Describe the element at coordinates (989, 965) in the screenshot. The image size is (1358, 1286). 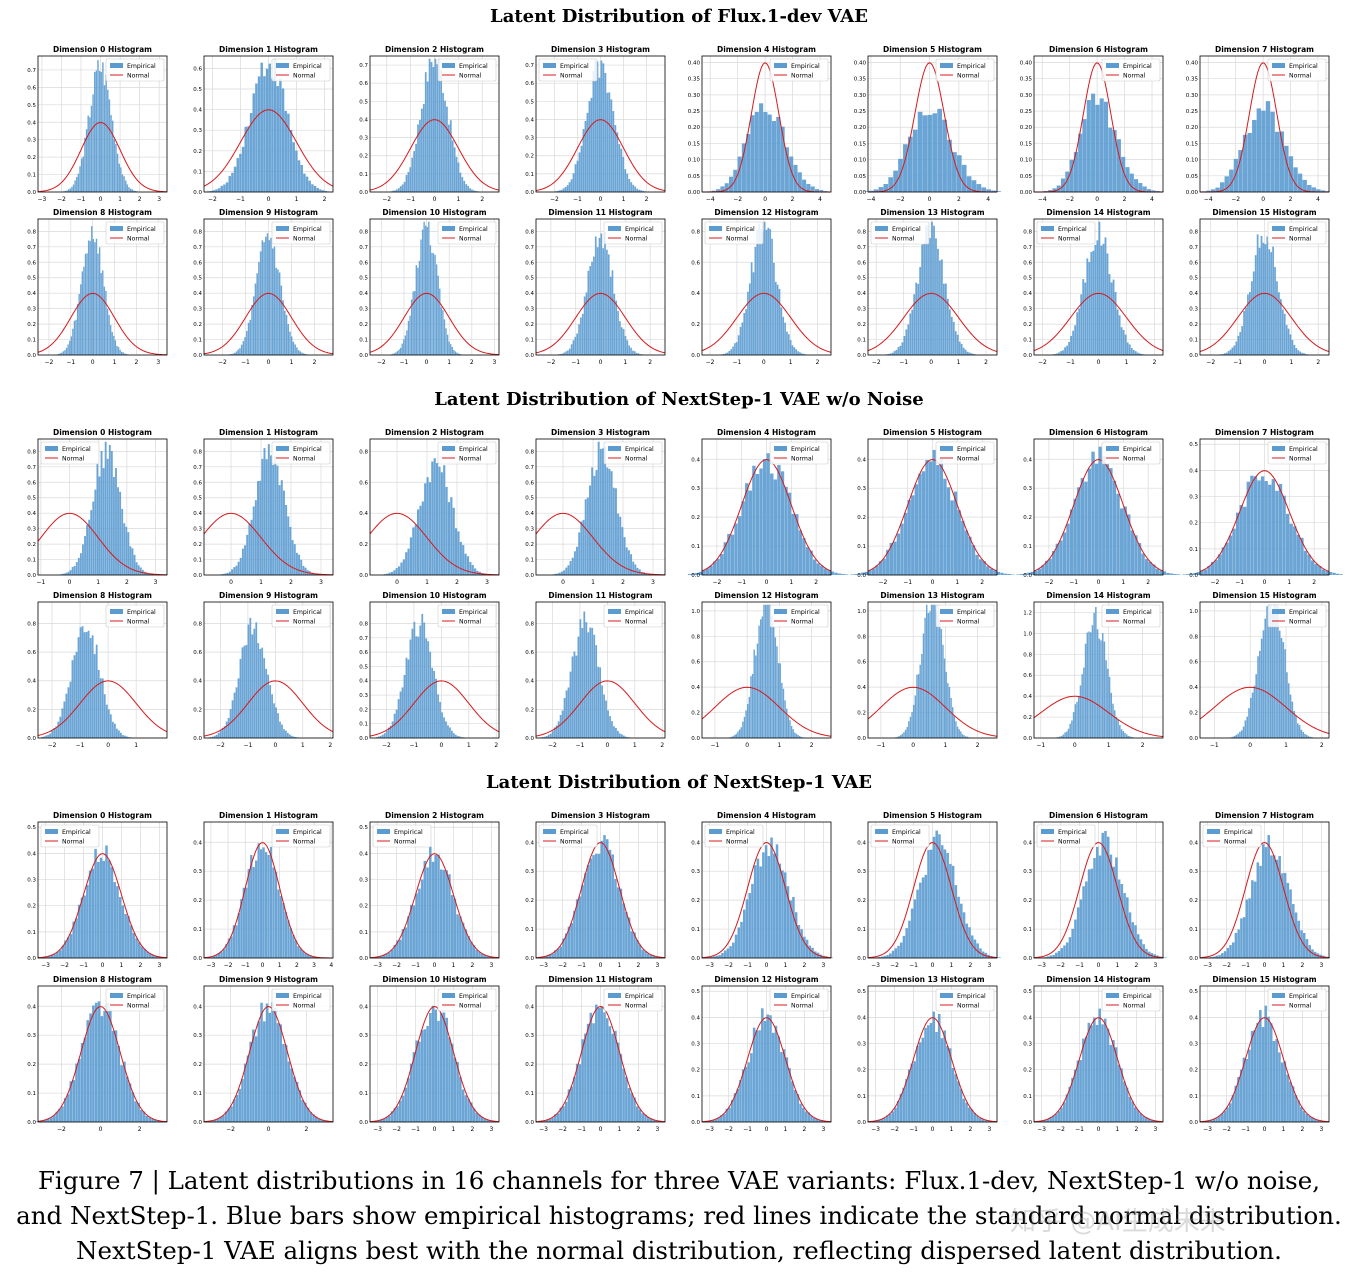
I see `x-tick-label: 3` at that location.